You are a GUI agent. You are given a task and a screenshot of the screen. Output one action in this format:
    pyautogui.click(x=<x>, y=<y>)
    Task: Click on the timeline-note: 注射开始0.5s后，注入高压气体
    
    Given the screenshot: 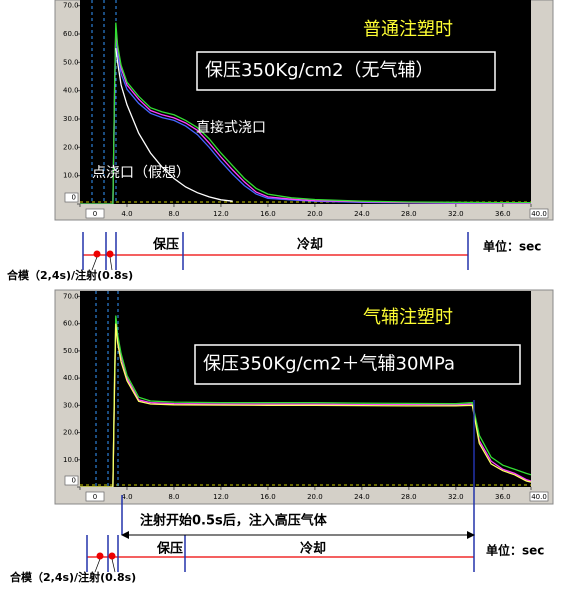 What is the action you would take?
    pyautogui.click(x=234, y=521)
    